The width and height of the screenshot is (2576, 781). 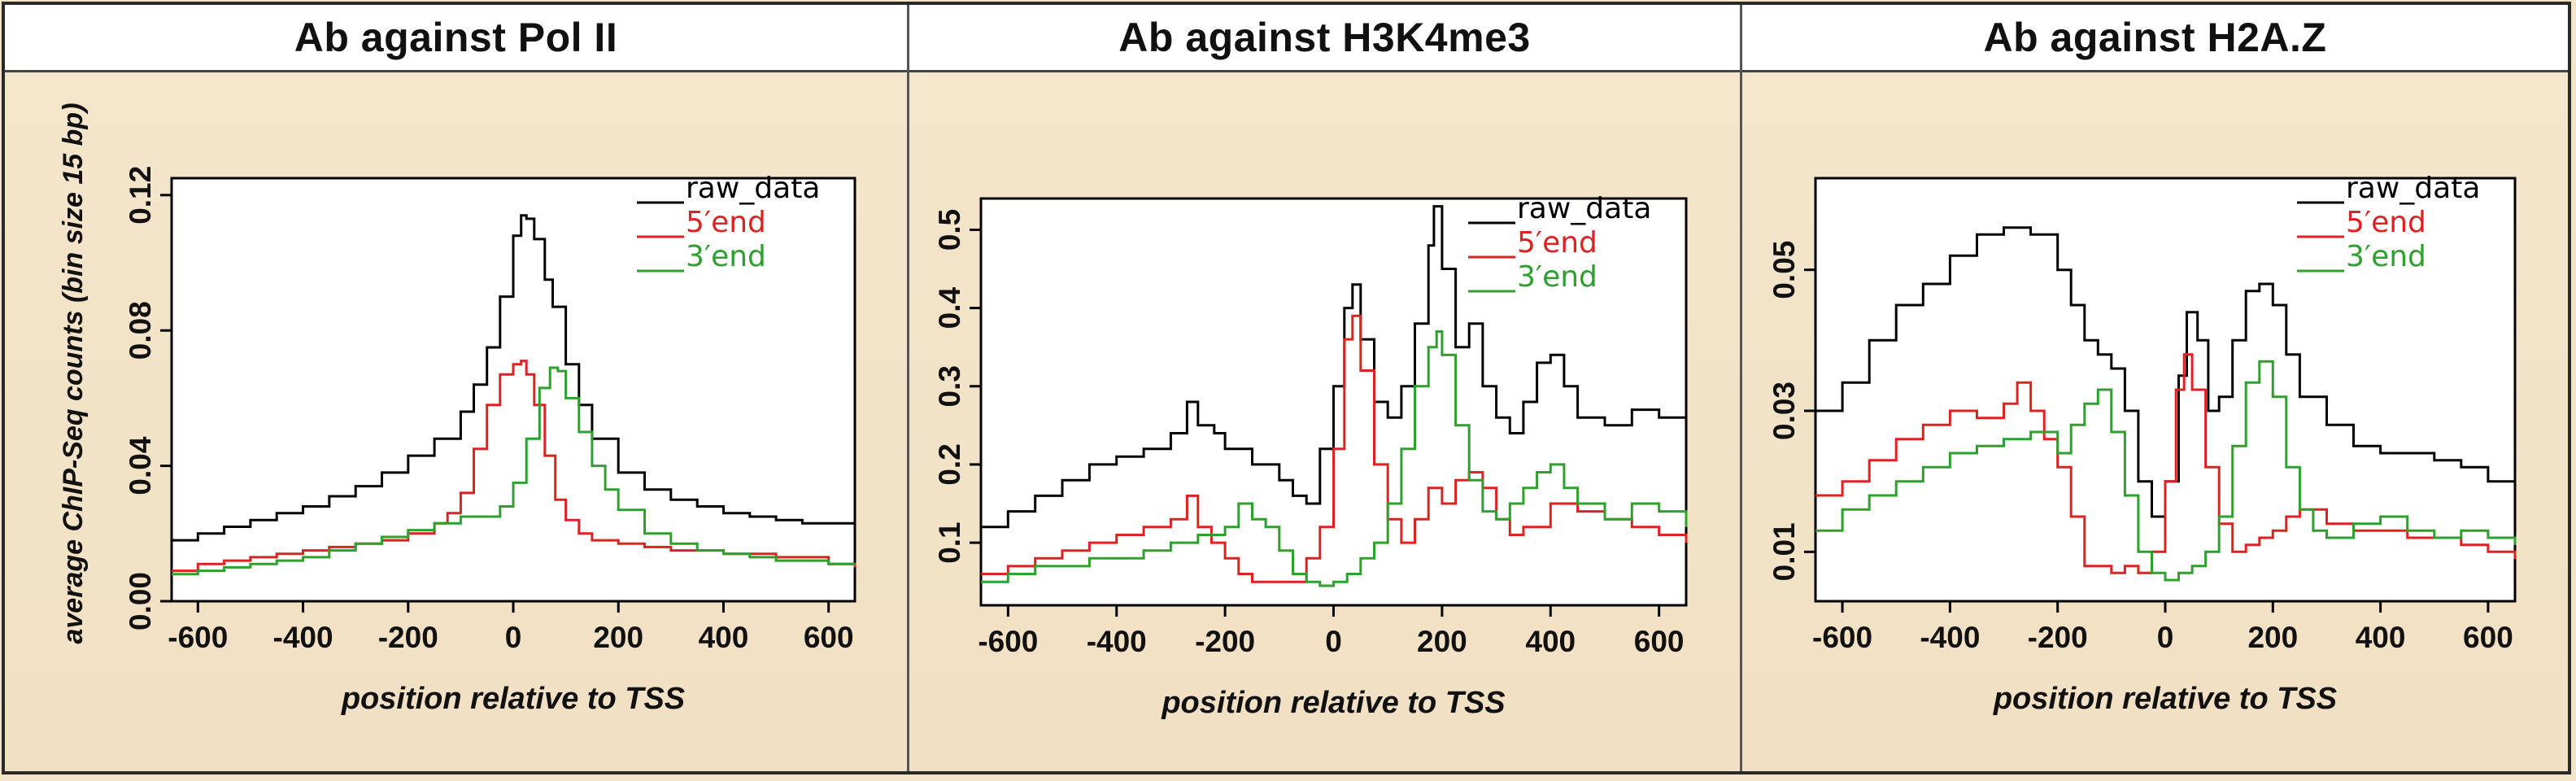 What do you see at coordinates (140, 330) in the screenshot?
I see `y-tick-label: 0.08` at bounding box center [140, 330].